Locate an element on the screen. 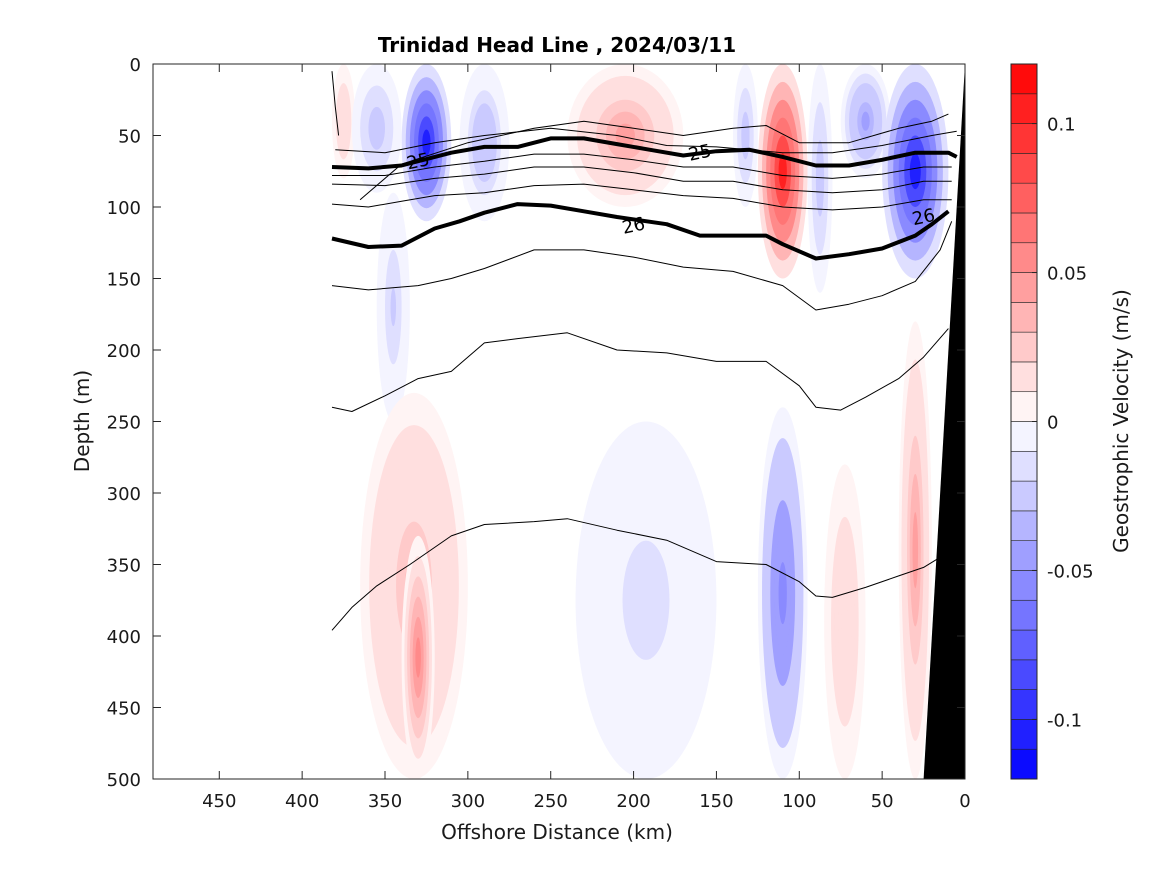 This screenshot has width=1167, height=875. x-tick-label: 200 is located at coordinates (633, 801).